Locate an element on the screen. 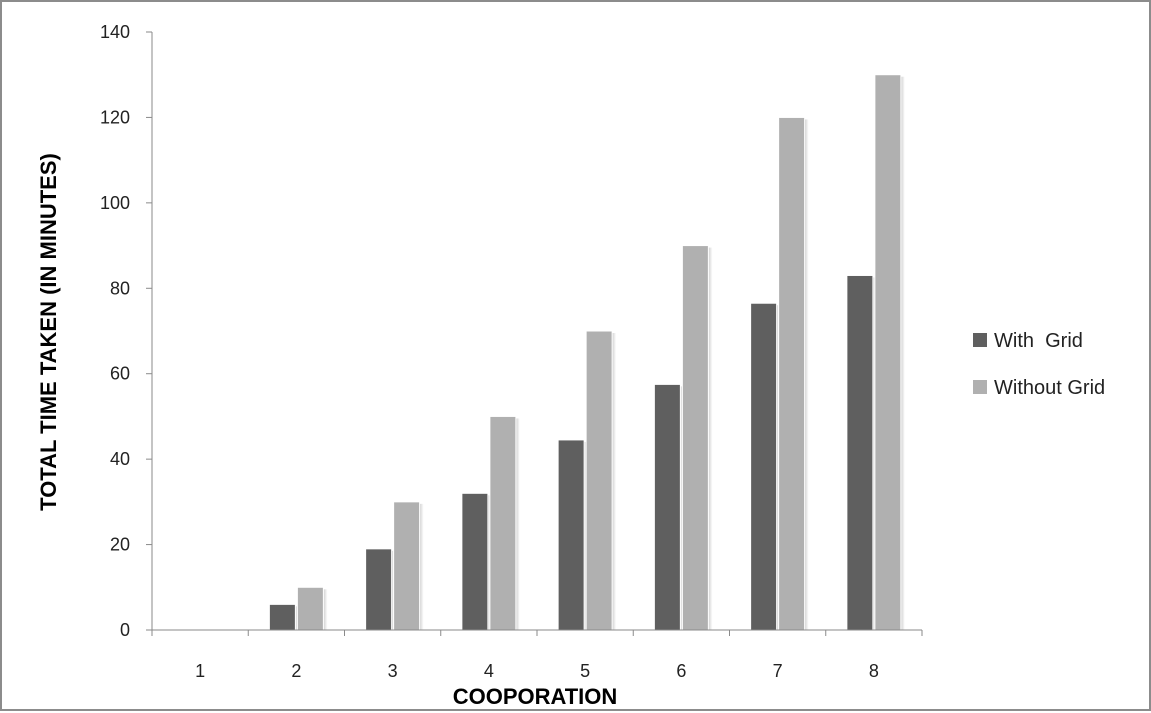 Image resolution: width=1151 pixels, height=713 pixels. legend-label-with-grid: With Grid is located at coordinates (1038, 341).